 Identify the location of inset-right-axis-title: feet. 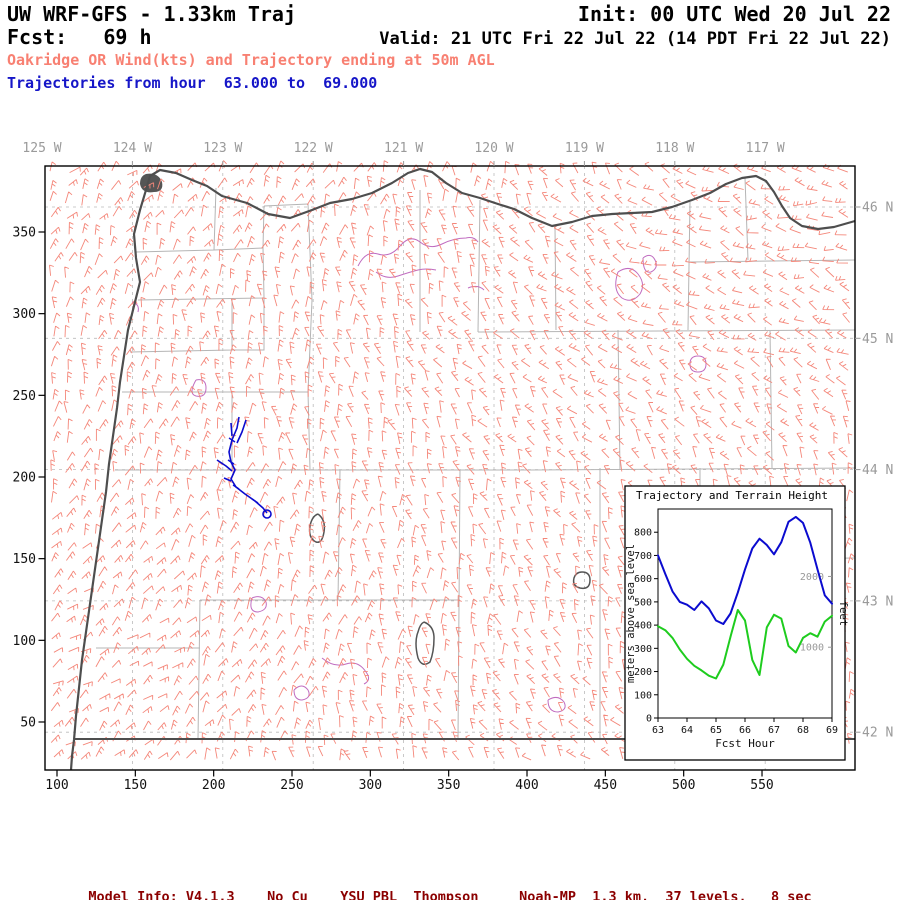
(843, 613).